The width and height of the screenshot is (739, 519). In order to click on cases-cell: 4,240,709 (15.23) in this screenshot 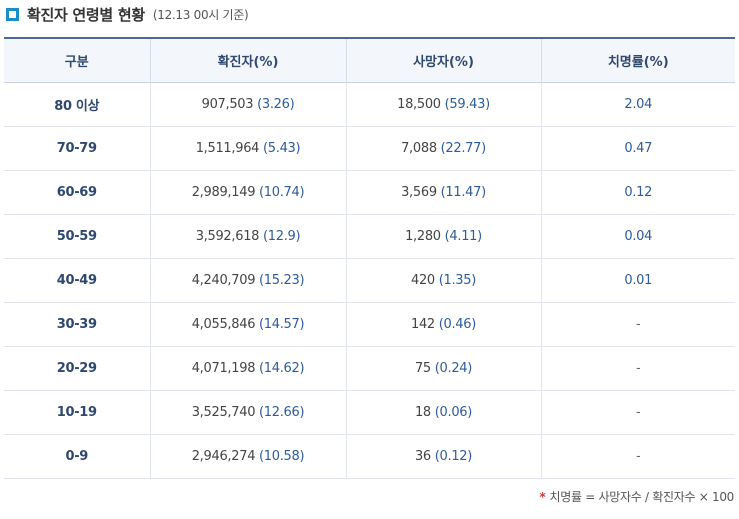, I will do `click(247, 280)`.